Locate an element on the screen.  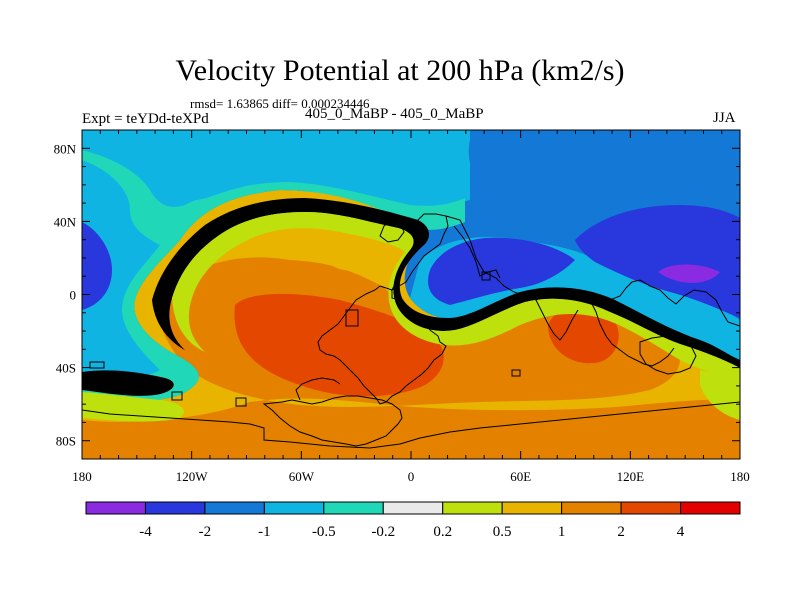
colorbar-label: 0.5 is located at coordinates (502, 532).